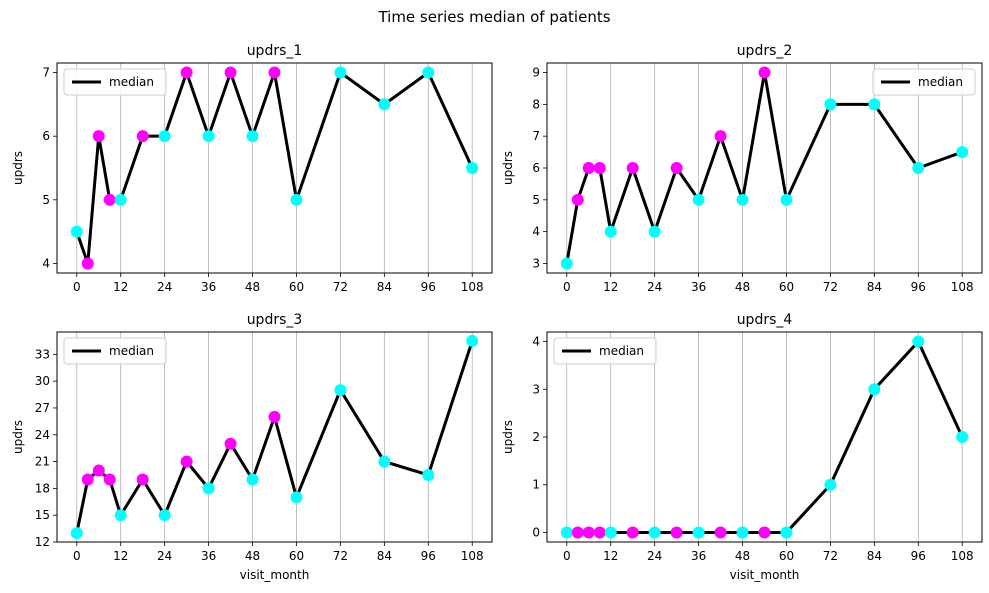 This screenshot has height=593, width=989. I want to click on y-tick-label: 0, so click(536, 532).